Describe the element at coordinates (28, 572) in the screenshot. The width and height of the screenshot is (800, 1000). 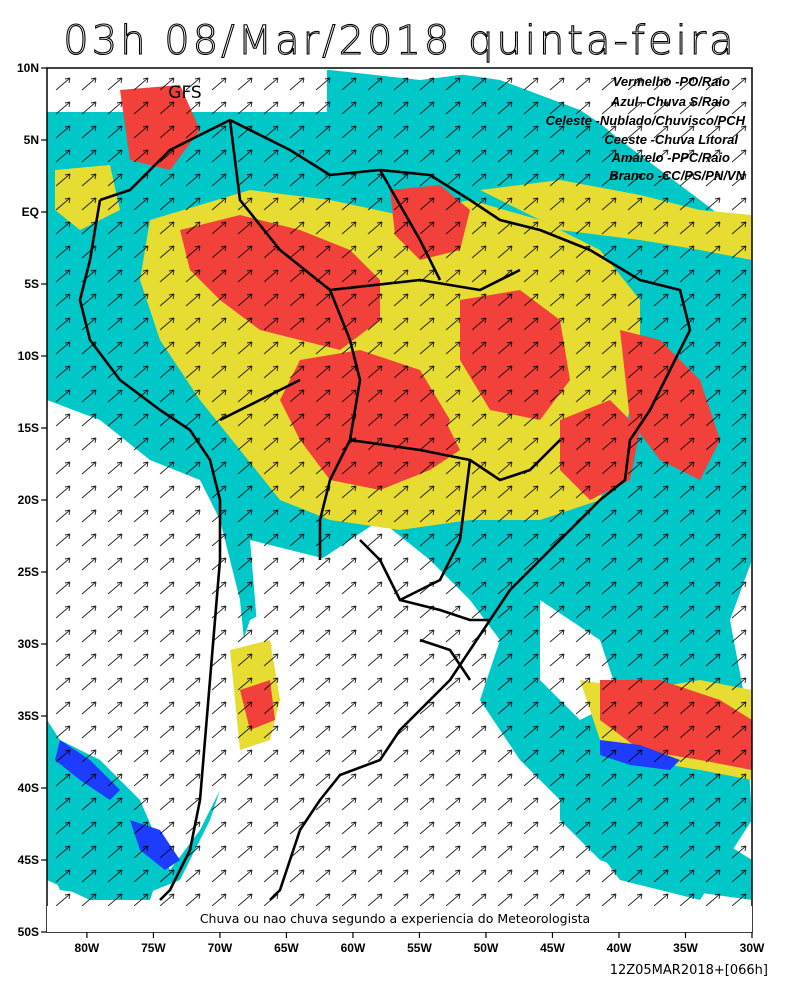
I see `lat-tick-label: 25S` at that location.